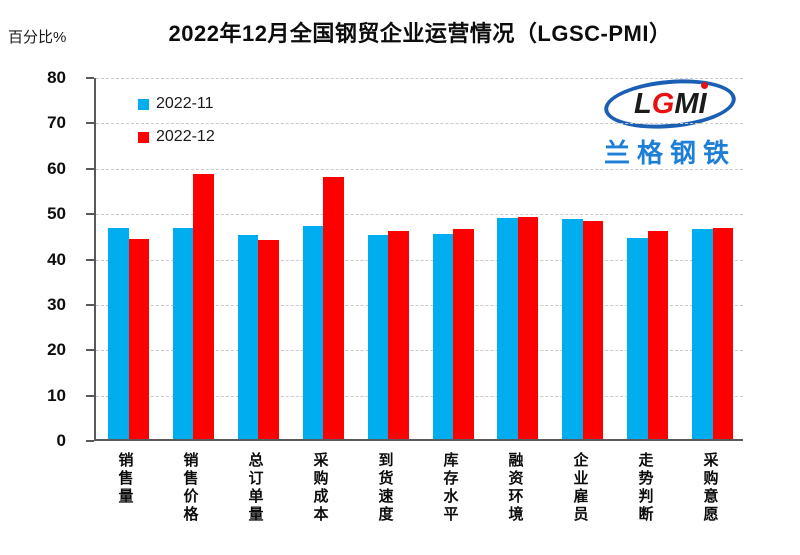  Describe the element at coordinates (581, 487) in the screenshot. I see `x-axis-label-企业雇员: 企业雇员` at that location.